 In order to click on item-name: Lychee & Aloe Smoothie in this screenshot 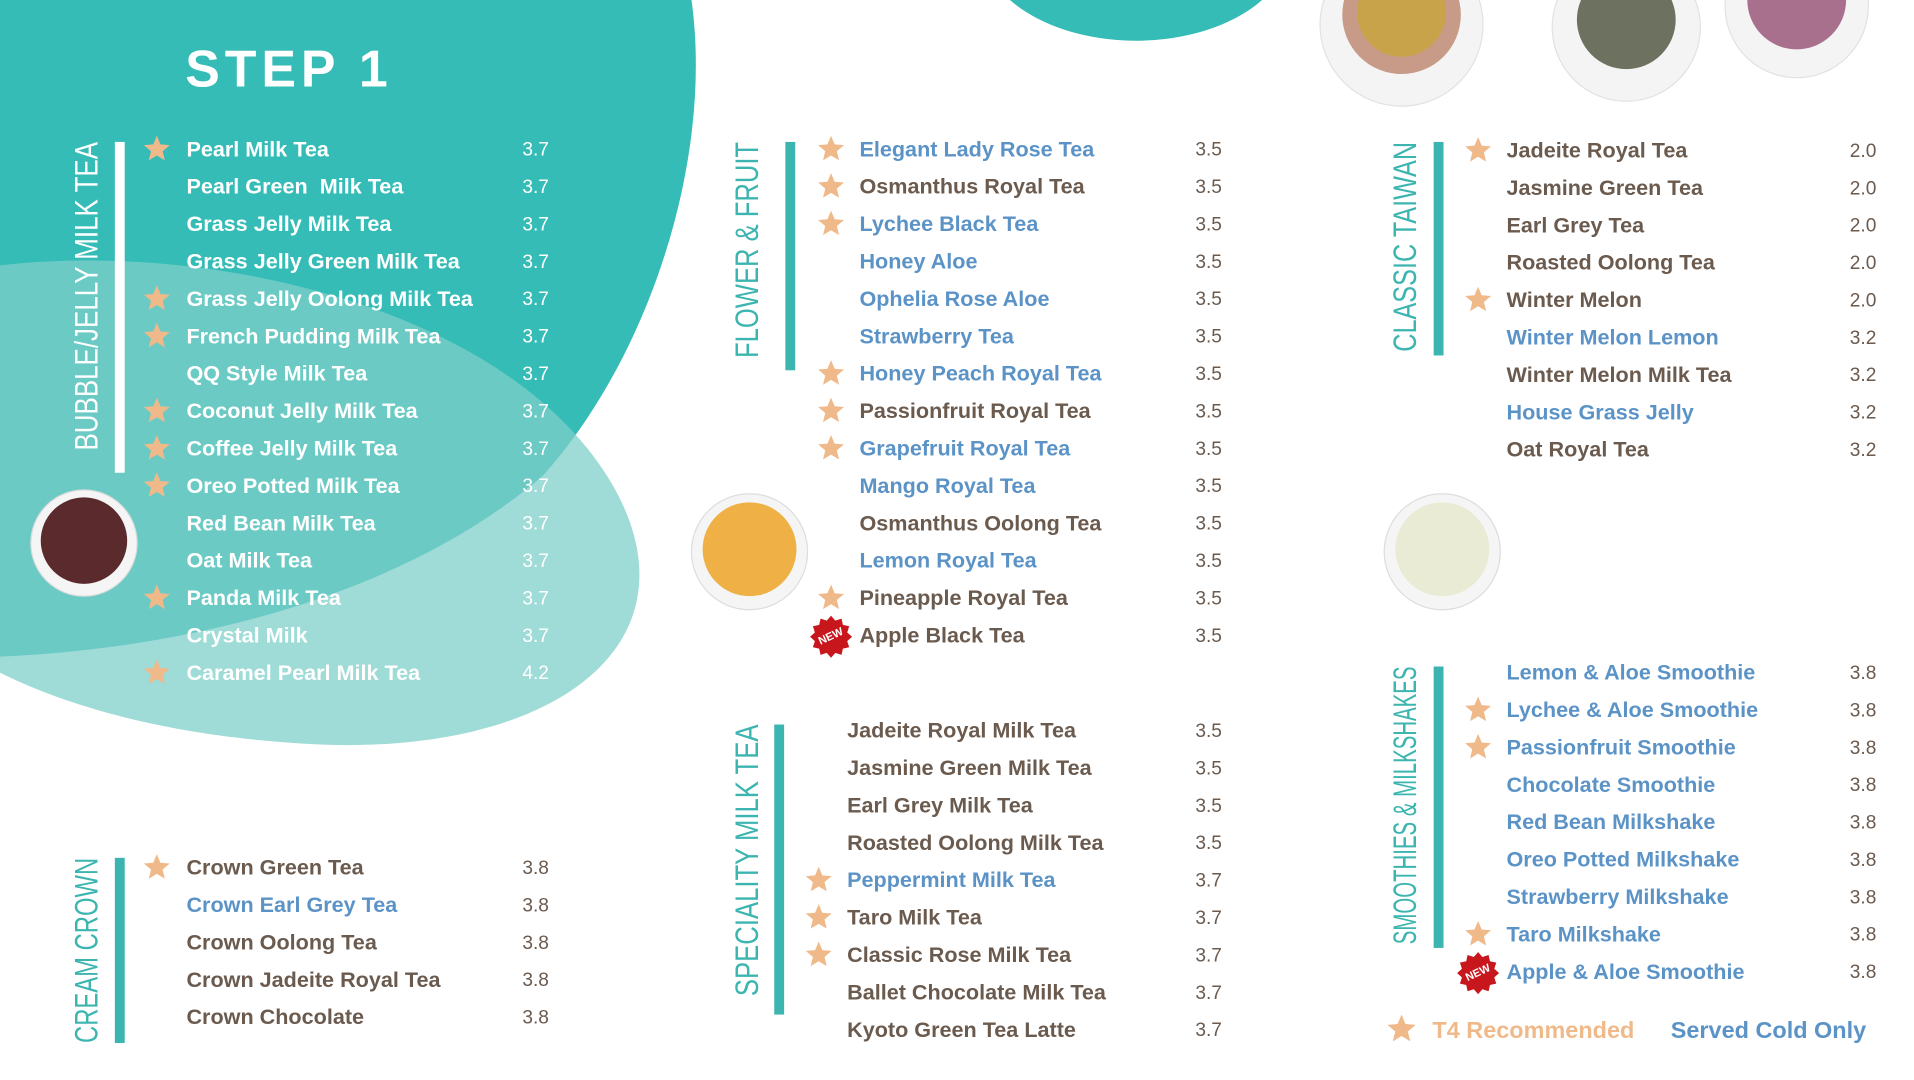, I will do `click(1633, 709)`.